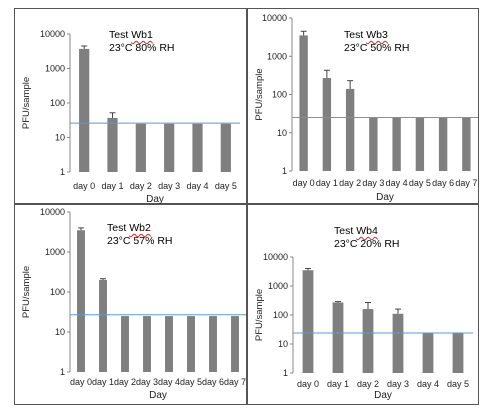 The width and height of the screenshot is (486, 413). I want to click on humidity-value: 57%, so click(144, 241).